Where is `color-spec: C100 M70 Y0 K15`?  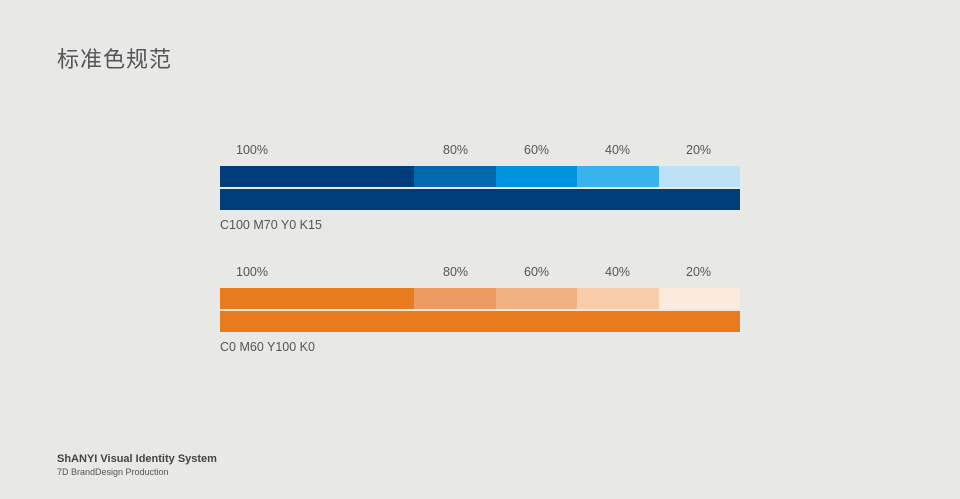
color-spec: C100 M70 Y0 K15 is located at coordinates (271, 225).